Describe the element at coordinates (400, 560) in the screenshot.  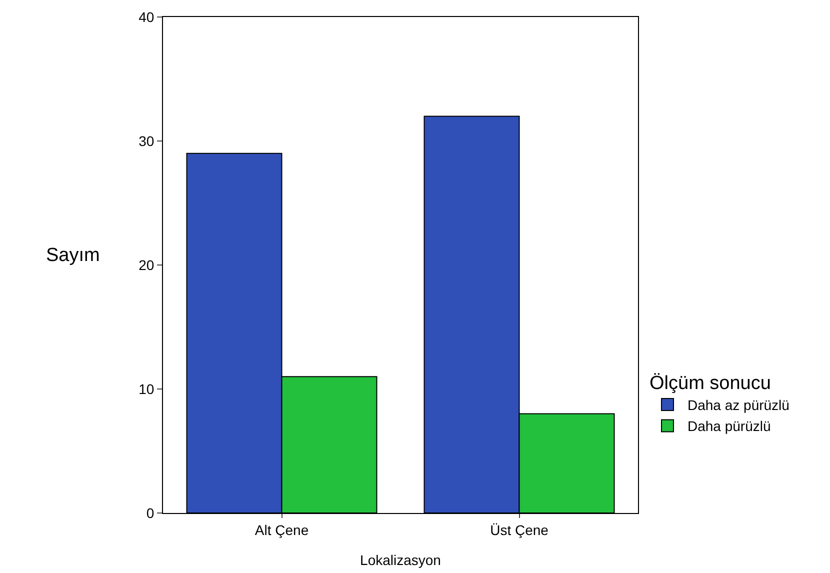
I see `x-axis-title: Lokalizasyon` at that location.